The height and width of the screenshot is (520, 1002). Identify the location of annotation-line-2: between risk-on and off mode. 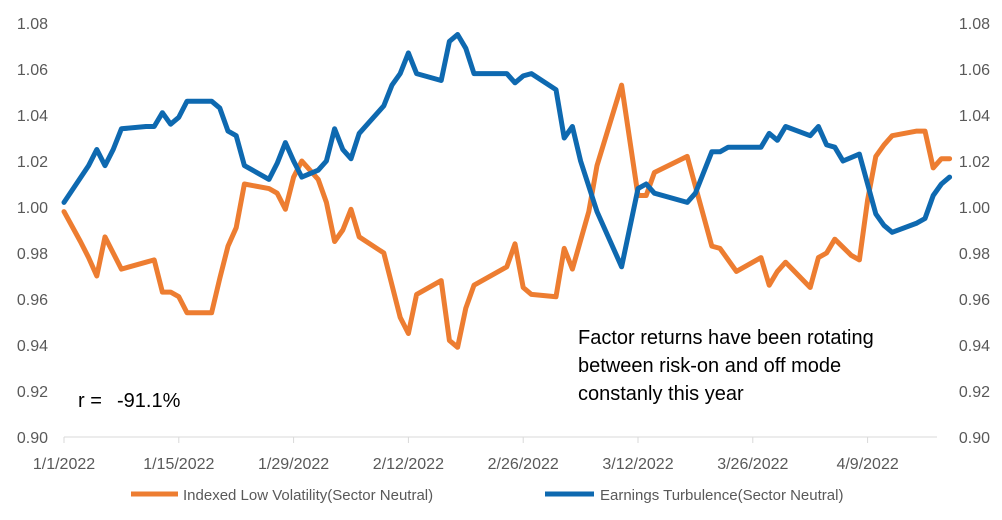
(709, 366).